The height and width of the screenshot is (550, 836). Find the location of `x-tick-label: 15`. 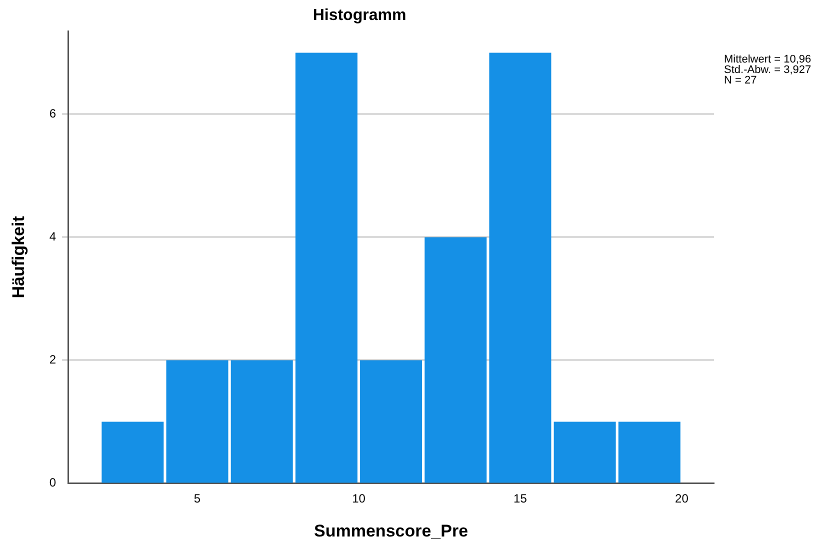

x-tick-label: 15 is located at coordinates (521, 499).